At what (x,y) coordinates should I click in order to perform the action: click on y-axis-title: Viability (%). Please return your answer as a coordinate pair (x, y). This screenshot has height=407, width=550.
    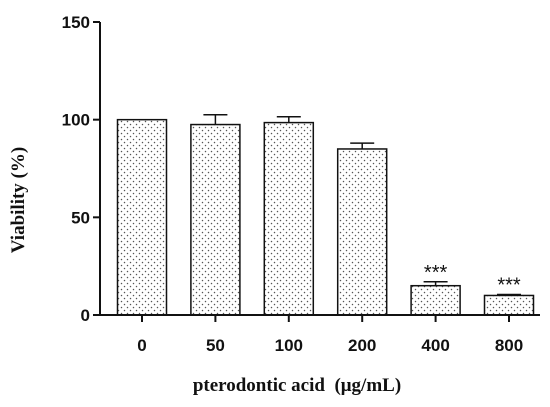
    Looking at the image, I should click on (18, 200).